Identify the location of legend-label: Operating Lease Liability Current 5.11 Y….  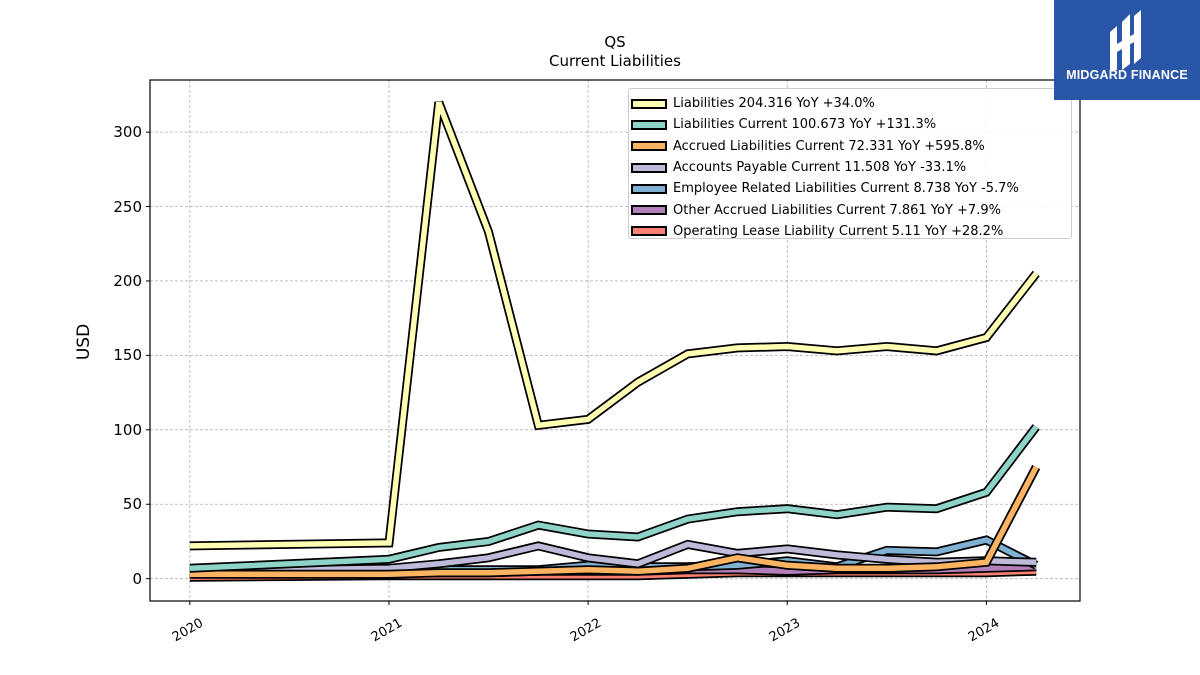
(838, 231).